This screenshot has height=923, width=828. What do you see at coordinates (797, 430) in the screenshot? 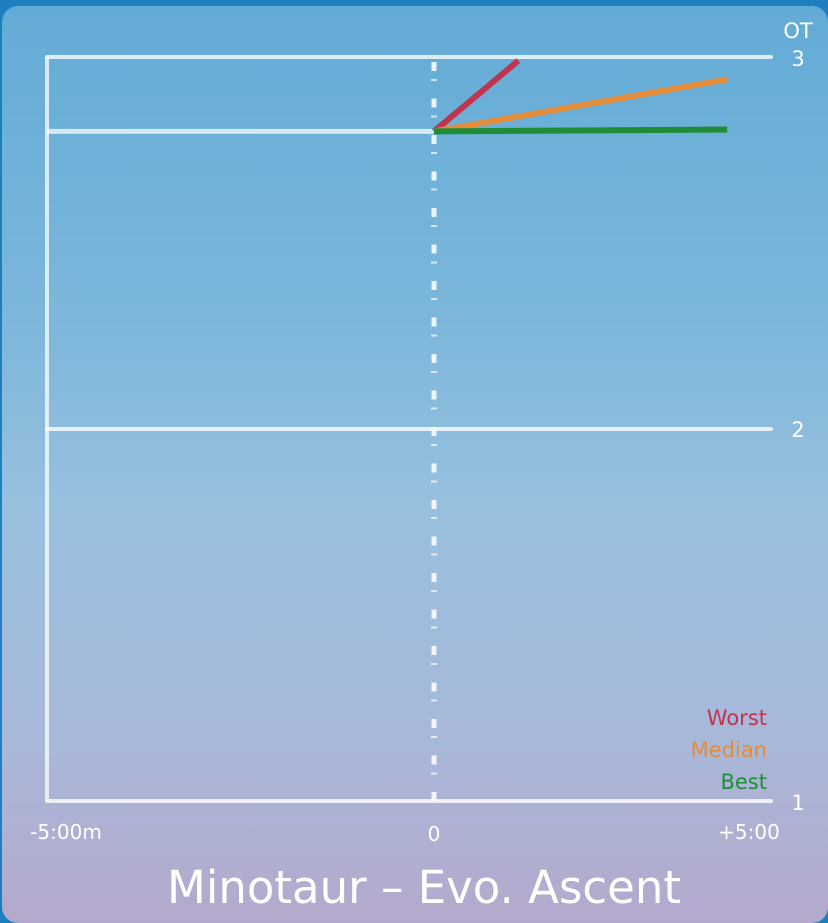
I see `y-tick-label-2: 2` at bounding box center [797, 430].